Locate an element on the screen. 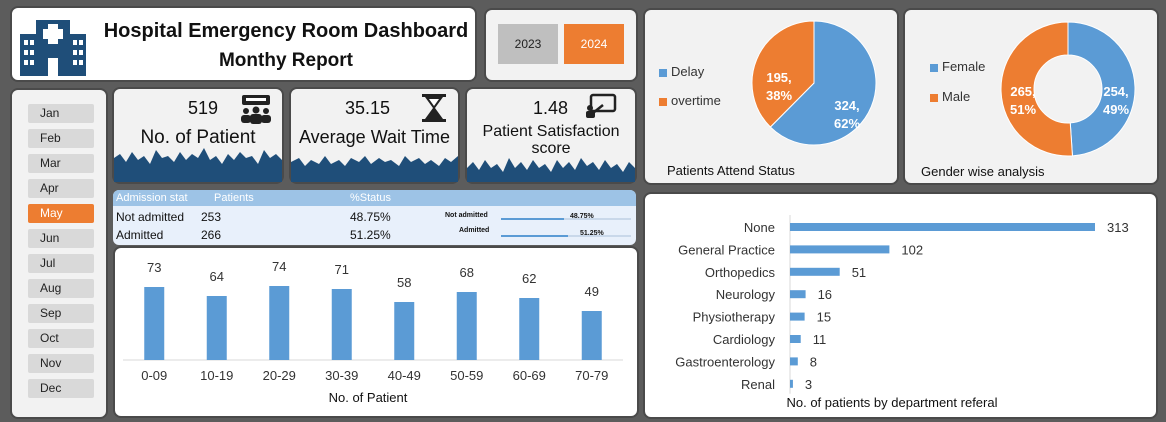 The image size is (1166, 422). table-cell-status: Not admitted is located at coordinates (150, 217).